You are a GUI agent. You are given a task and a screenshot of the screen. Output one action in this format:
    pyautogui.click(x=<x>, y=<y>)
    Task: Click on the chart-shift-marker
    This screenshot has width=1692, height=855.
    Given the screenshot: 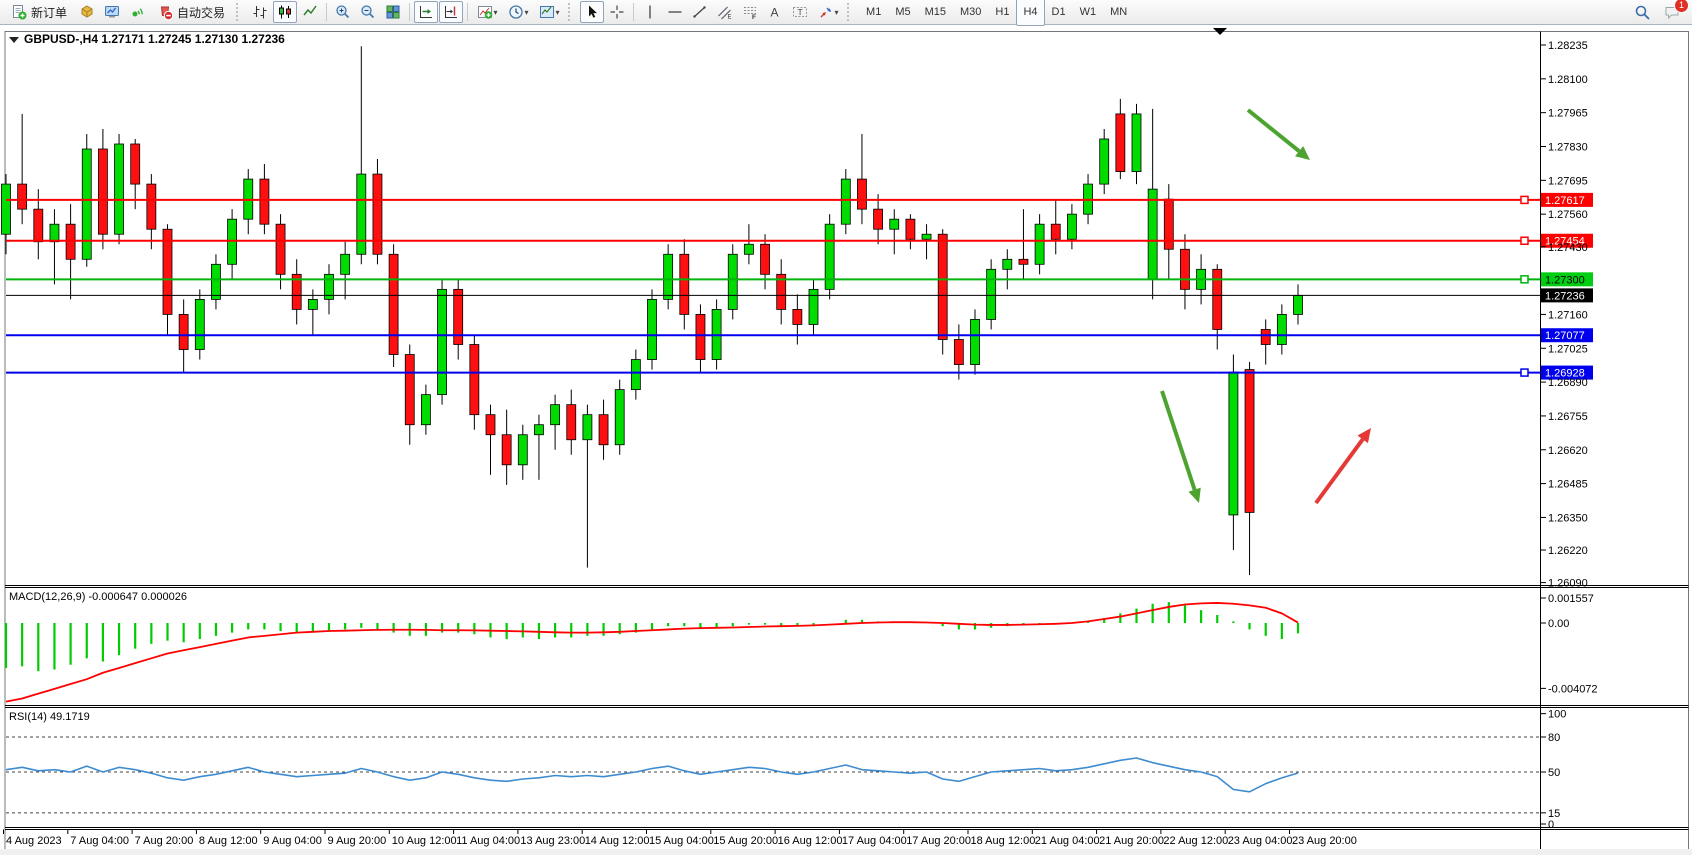 What is the action you would take?
    pyautogui.click(x=1220, y=31)
    